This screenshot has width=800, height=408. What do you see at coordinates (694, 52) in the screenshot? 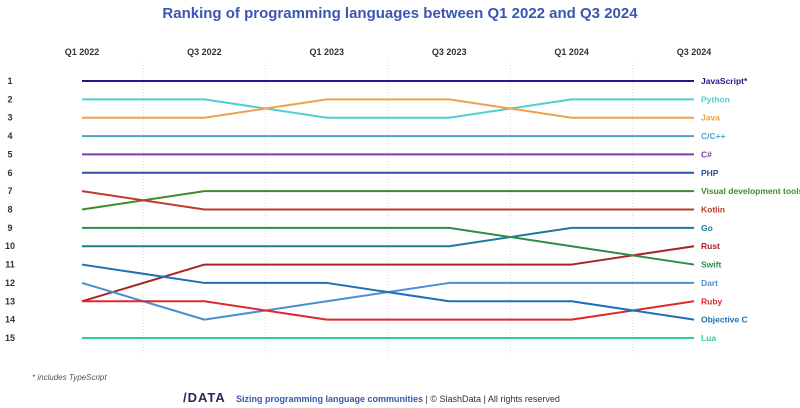
I see `x-tick-label: Q3 2024` at bounding box center [694, 52].